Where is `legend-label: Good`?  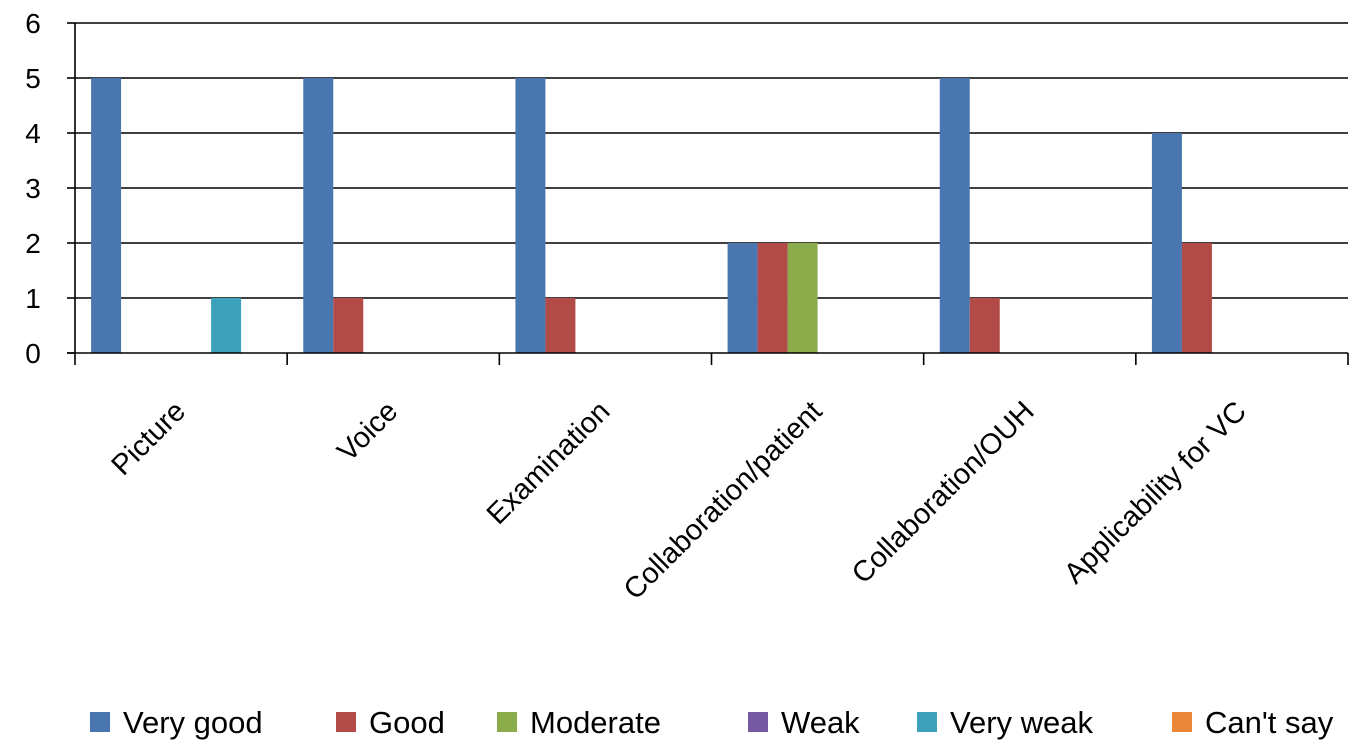 legend-label: Good is located at coordinates (407, 722).